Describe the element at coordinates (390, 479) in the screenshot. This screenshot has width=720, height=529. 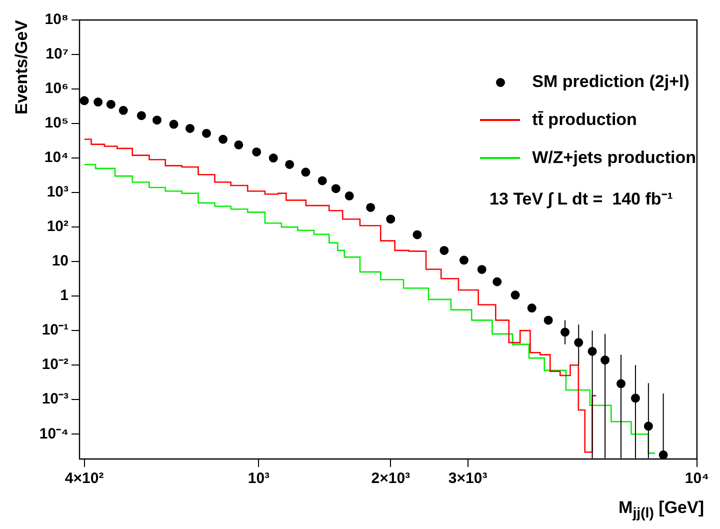
I see `x-tick-label: 2×10³` at that location.